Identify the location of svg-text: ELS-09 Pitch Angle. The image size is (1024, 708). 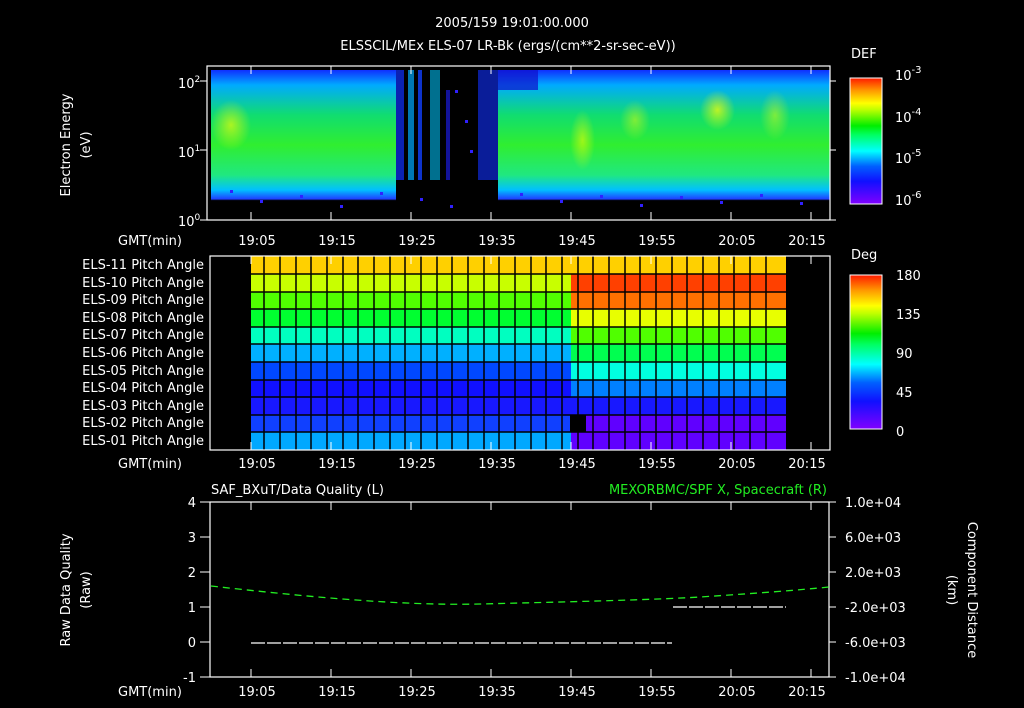
(143, 300).